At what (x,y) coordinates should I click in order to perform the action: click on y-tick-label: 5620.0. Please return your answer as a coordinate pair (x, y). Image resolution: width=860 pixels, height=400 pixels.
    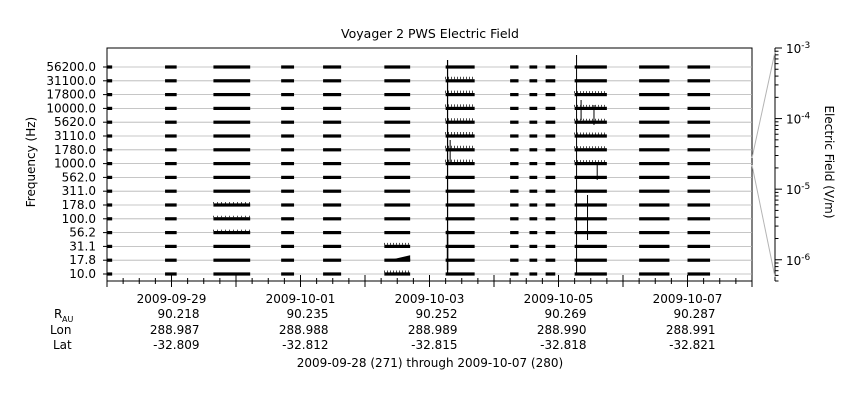
    Looking at the image, I should click on (75, 122).